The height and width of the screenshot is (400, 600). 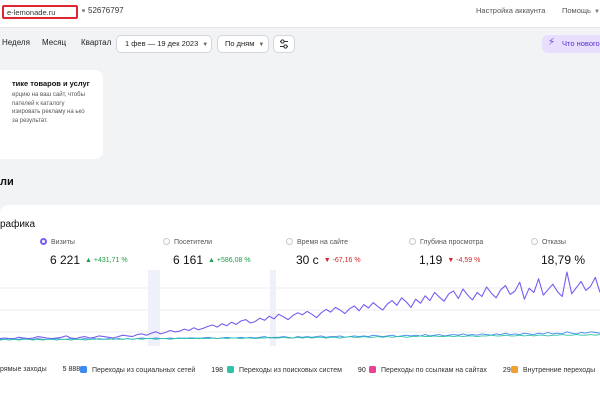 What do you see at coordinates (16, 42) in the screenshot?
I see `period-week-button: Неделя` at bounding box center [16, 42].